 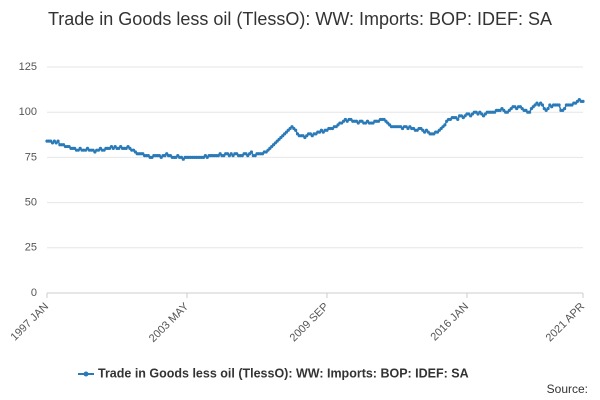 What do you see at coordinates (28, 67) in the screenshot?
I see `y-tick-label: 125` at bounding box center [28, 67].